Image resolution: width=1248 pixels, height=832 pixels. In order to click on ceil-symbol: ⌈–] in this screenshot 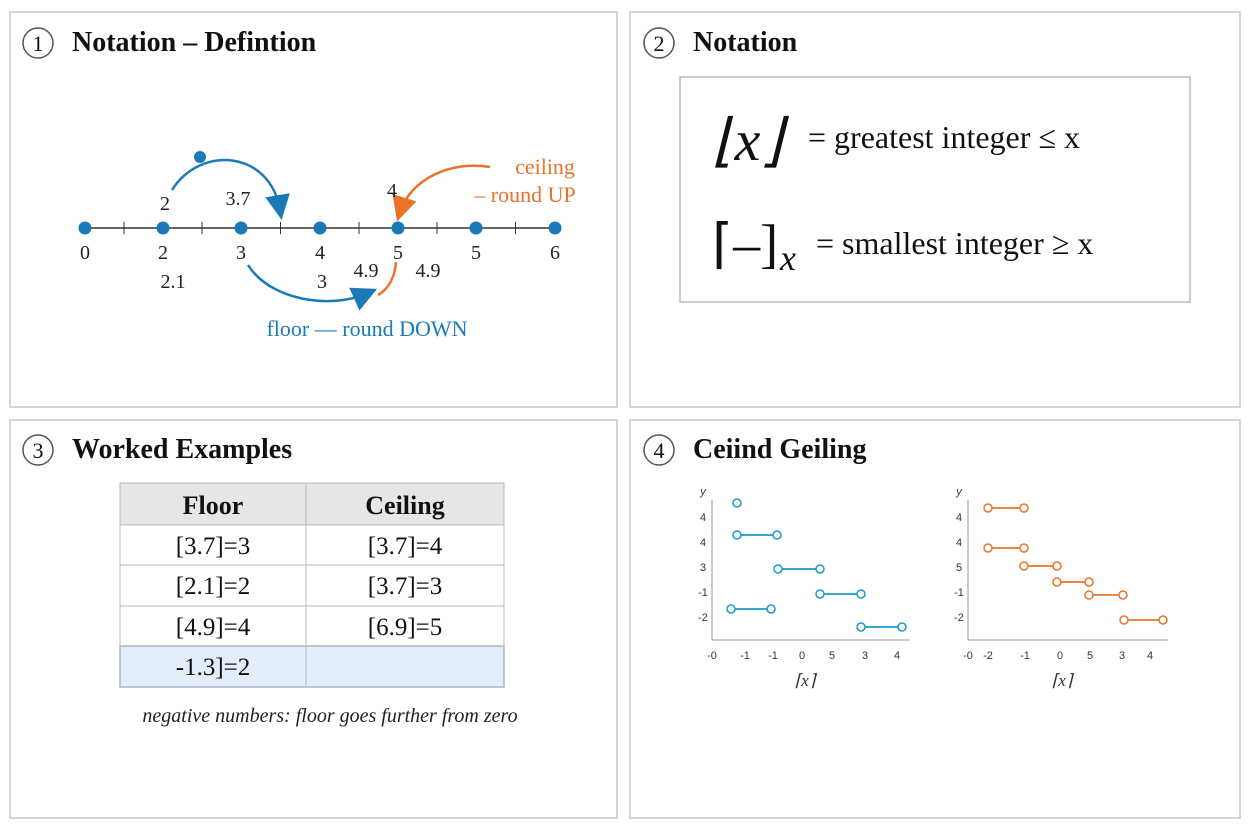, I will do `click(745, 244)`.